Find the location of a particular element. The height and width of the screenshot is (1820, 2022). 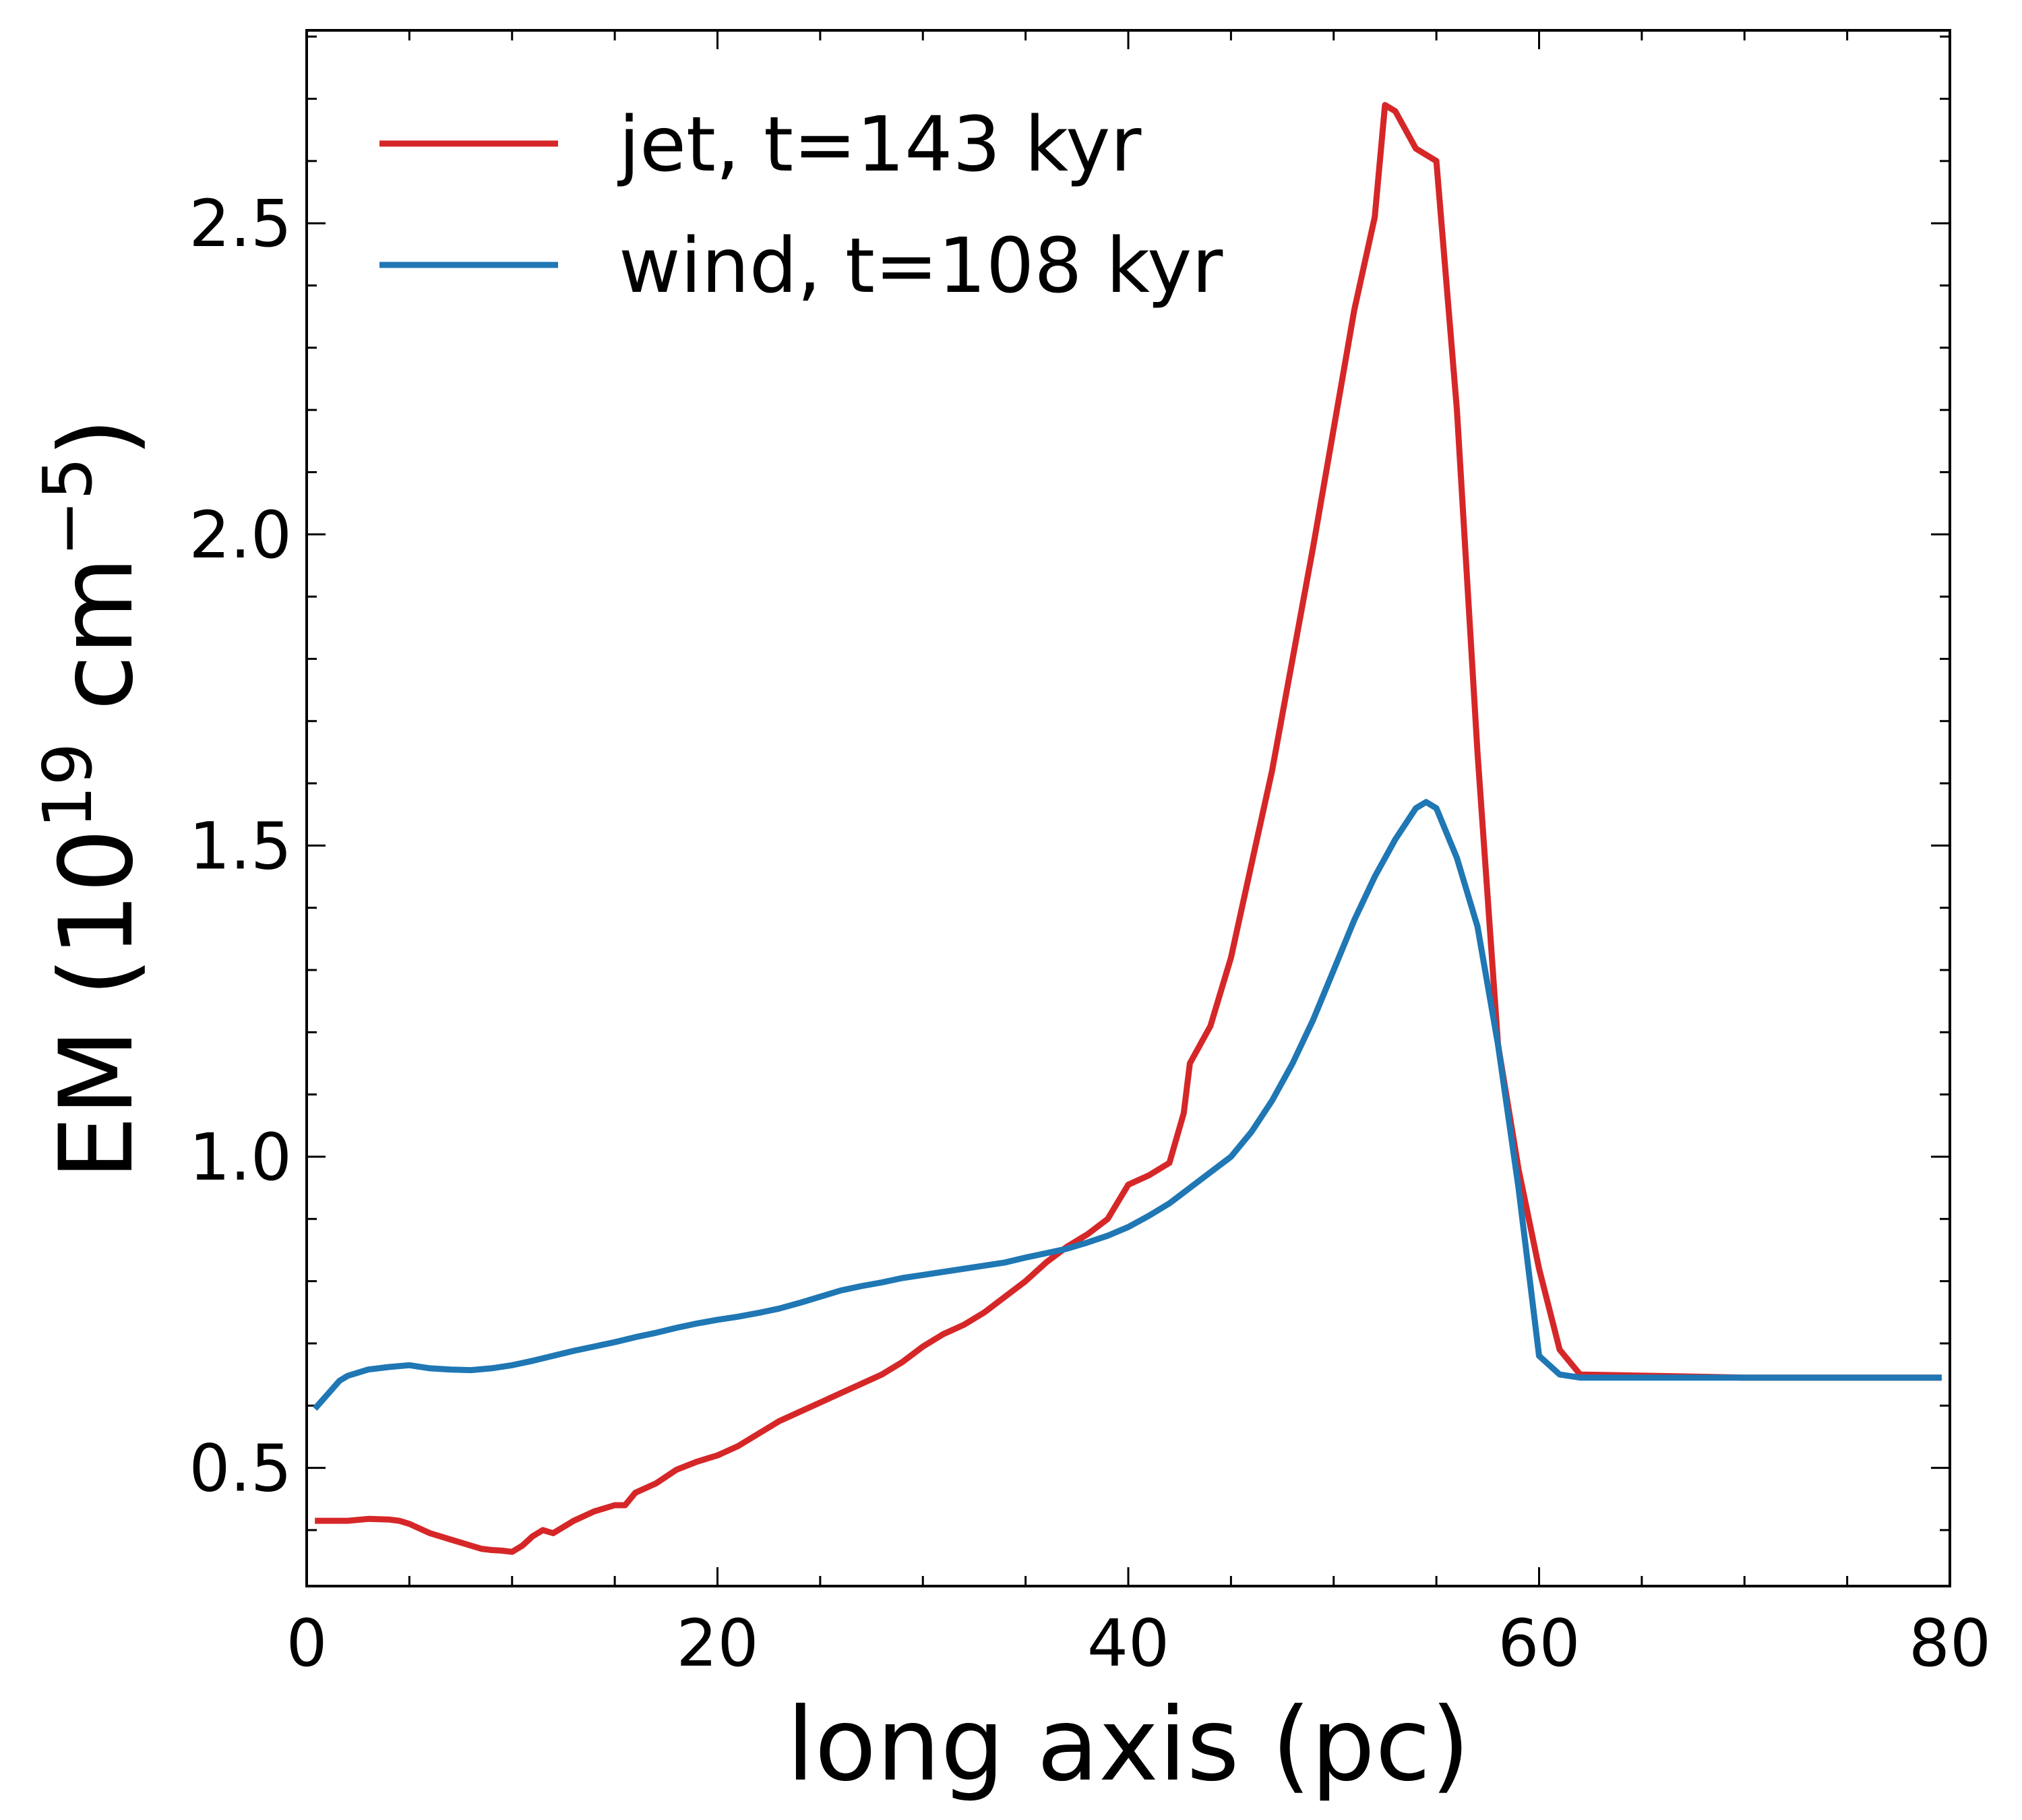

y-tick-label: 2.5 is located at coordinates (240, 224).